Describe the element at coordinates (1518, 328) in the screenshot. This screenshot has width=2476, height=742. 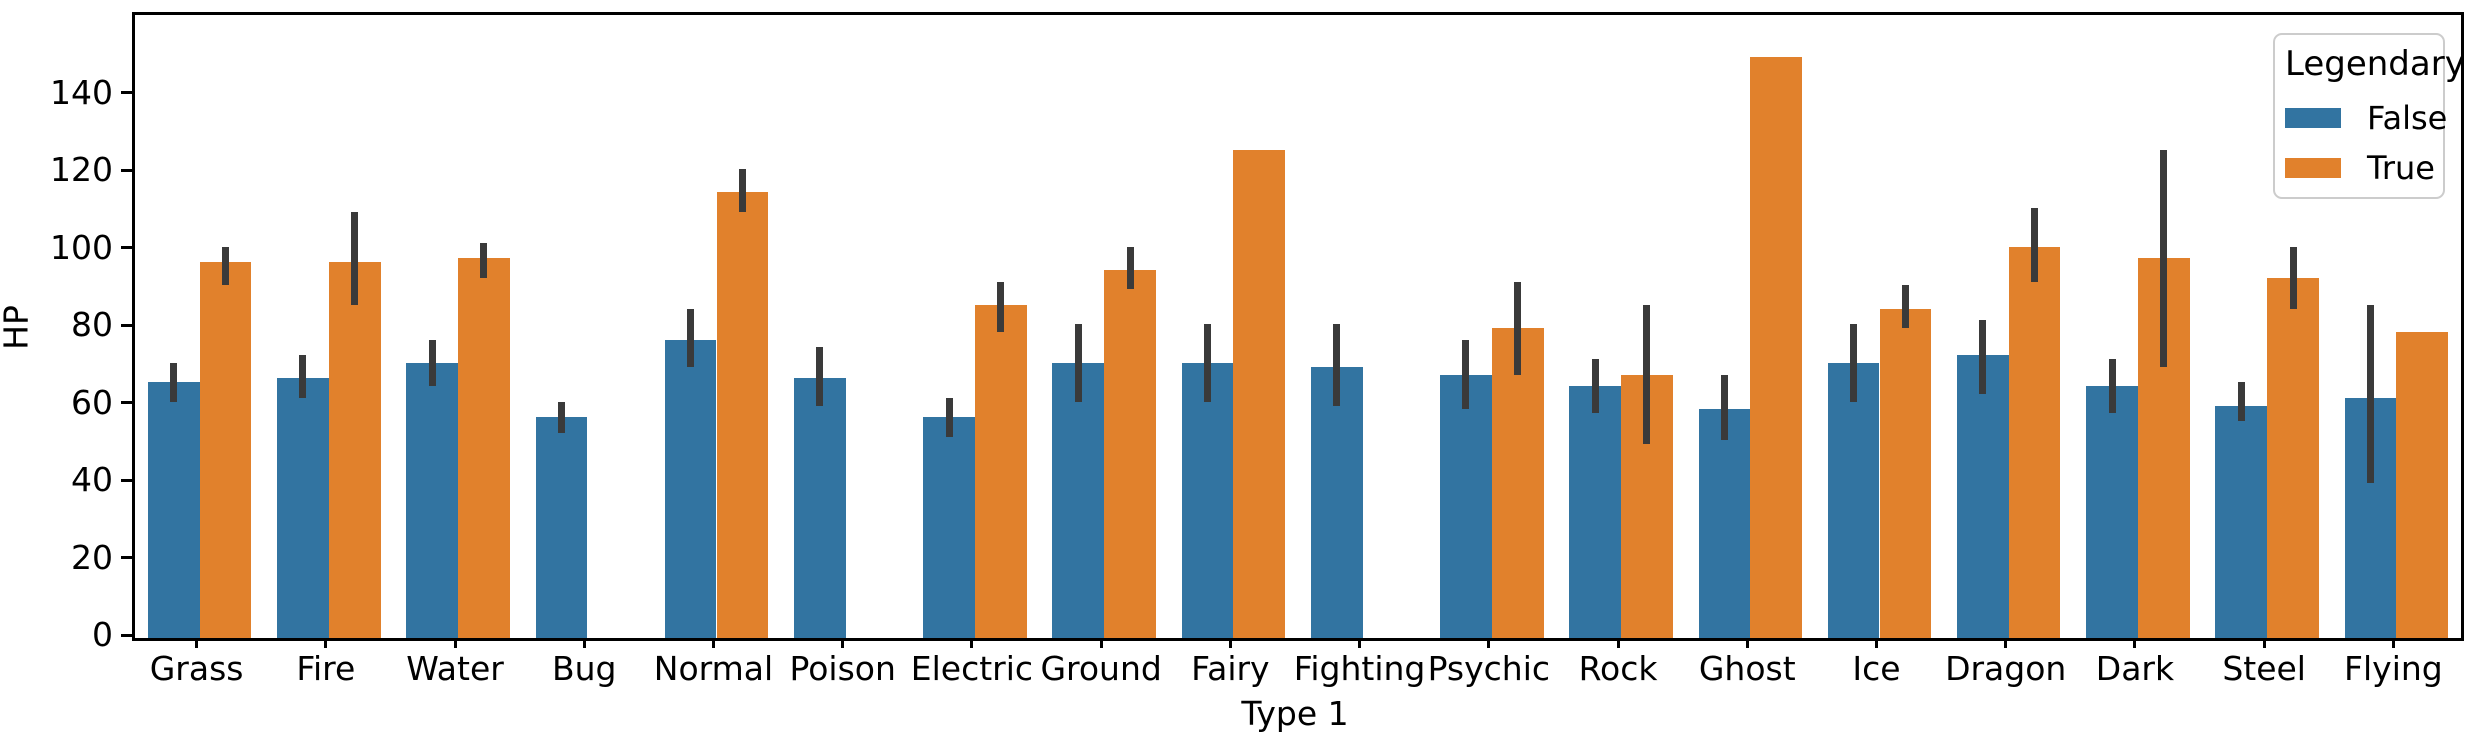
I see `error-bar-true-psychic` at that location.